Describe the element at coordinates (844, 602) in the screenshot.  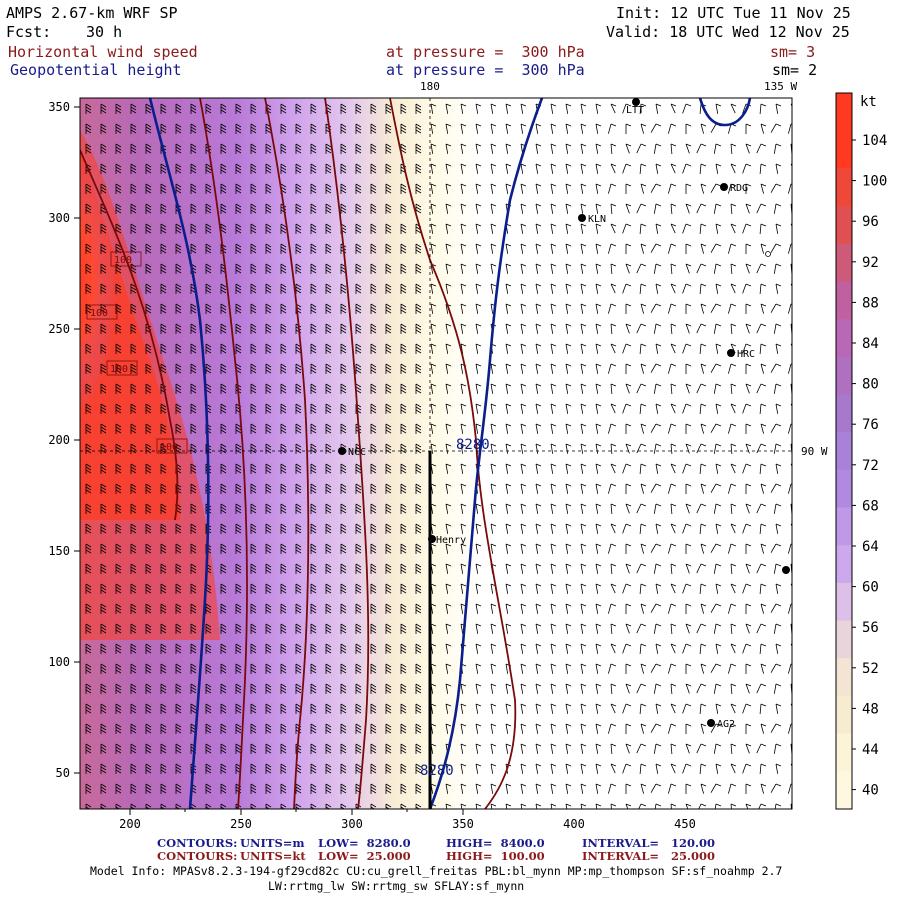
I see `colorbar-swatch` at that location.